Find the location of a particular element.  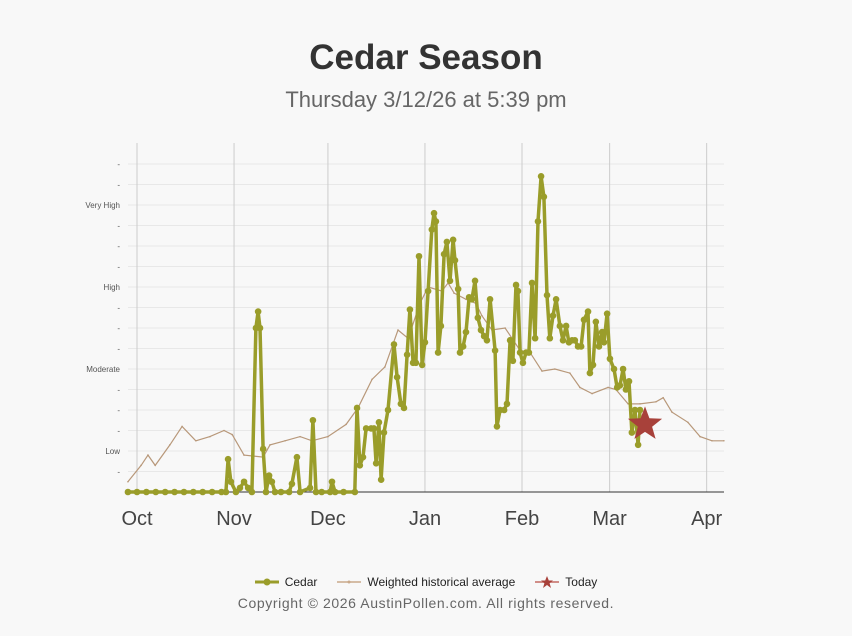

x-axis-labels: Oct Nov Dec Jan Feb Mar Apr is located at coordinates (421, 519).